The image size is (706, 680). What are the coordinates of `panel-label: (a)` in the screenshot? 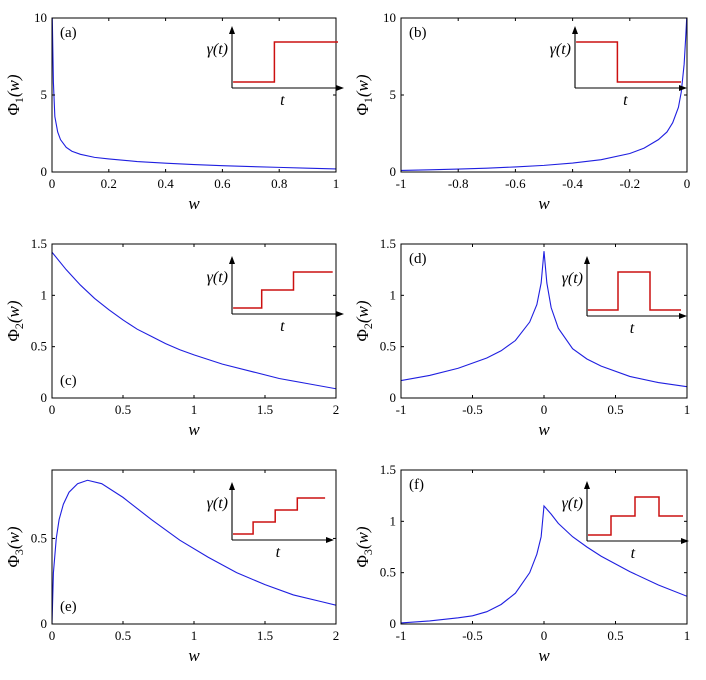 It's located at (68, 33).